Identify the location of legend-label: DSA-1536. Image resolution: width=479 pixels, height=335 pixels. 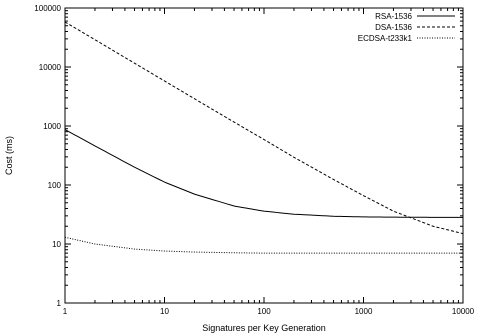
(393, 27).